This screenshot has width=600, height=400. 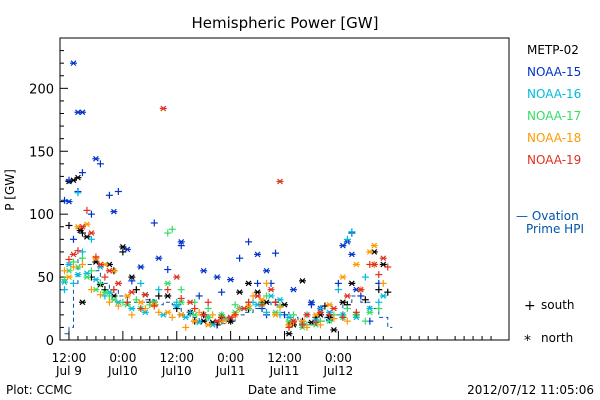 I want to click on legend-south-label: south, so click(x=558, y=305).